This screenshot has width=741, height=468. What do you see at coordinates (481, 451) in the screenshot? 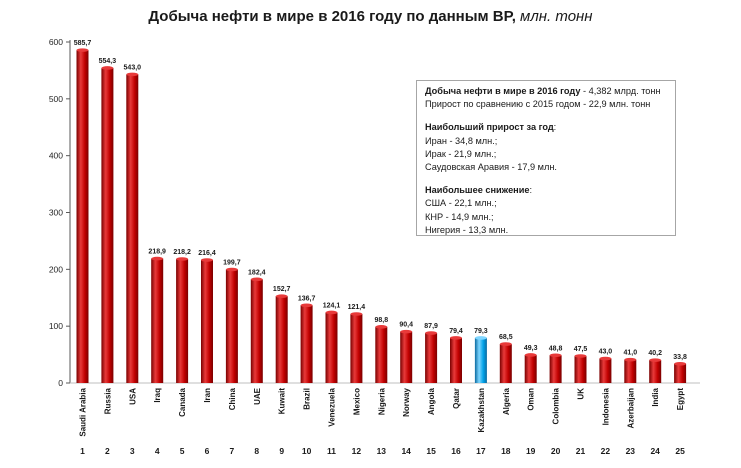
I see `rank-label: 17` at bounding box center [481, 451].